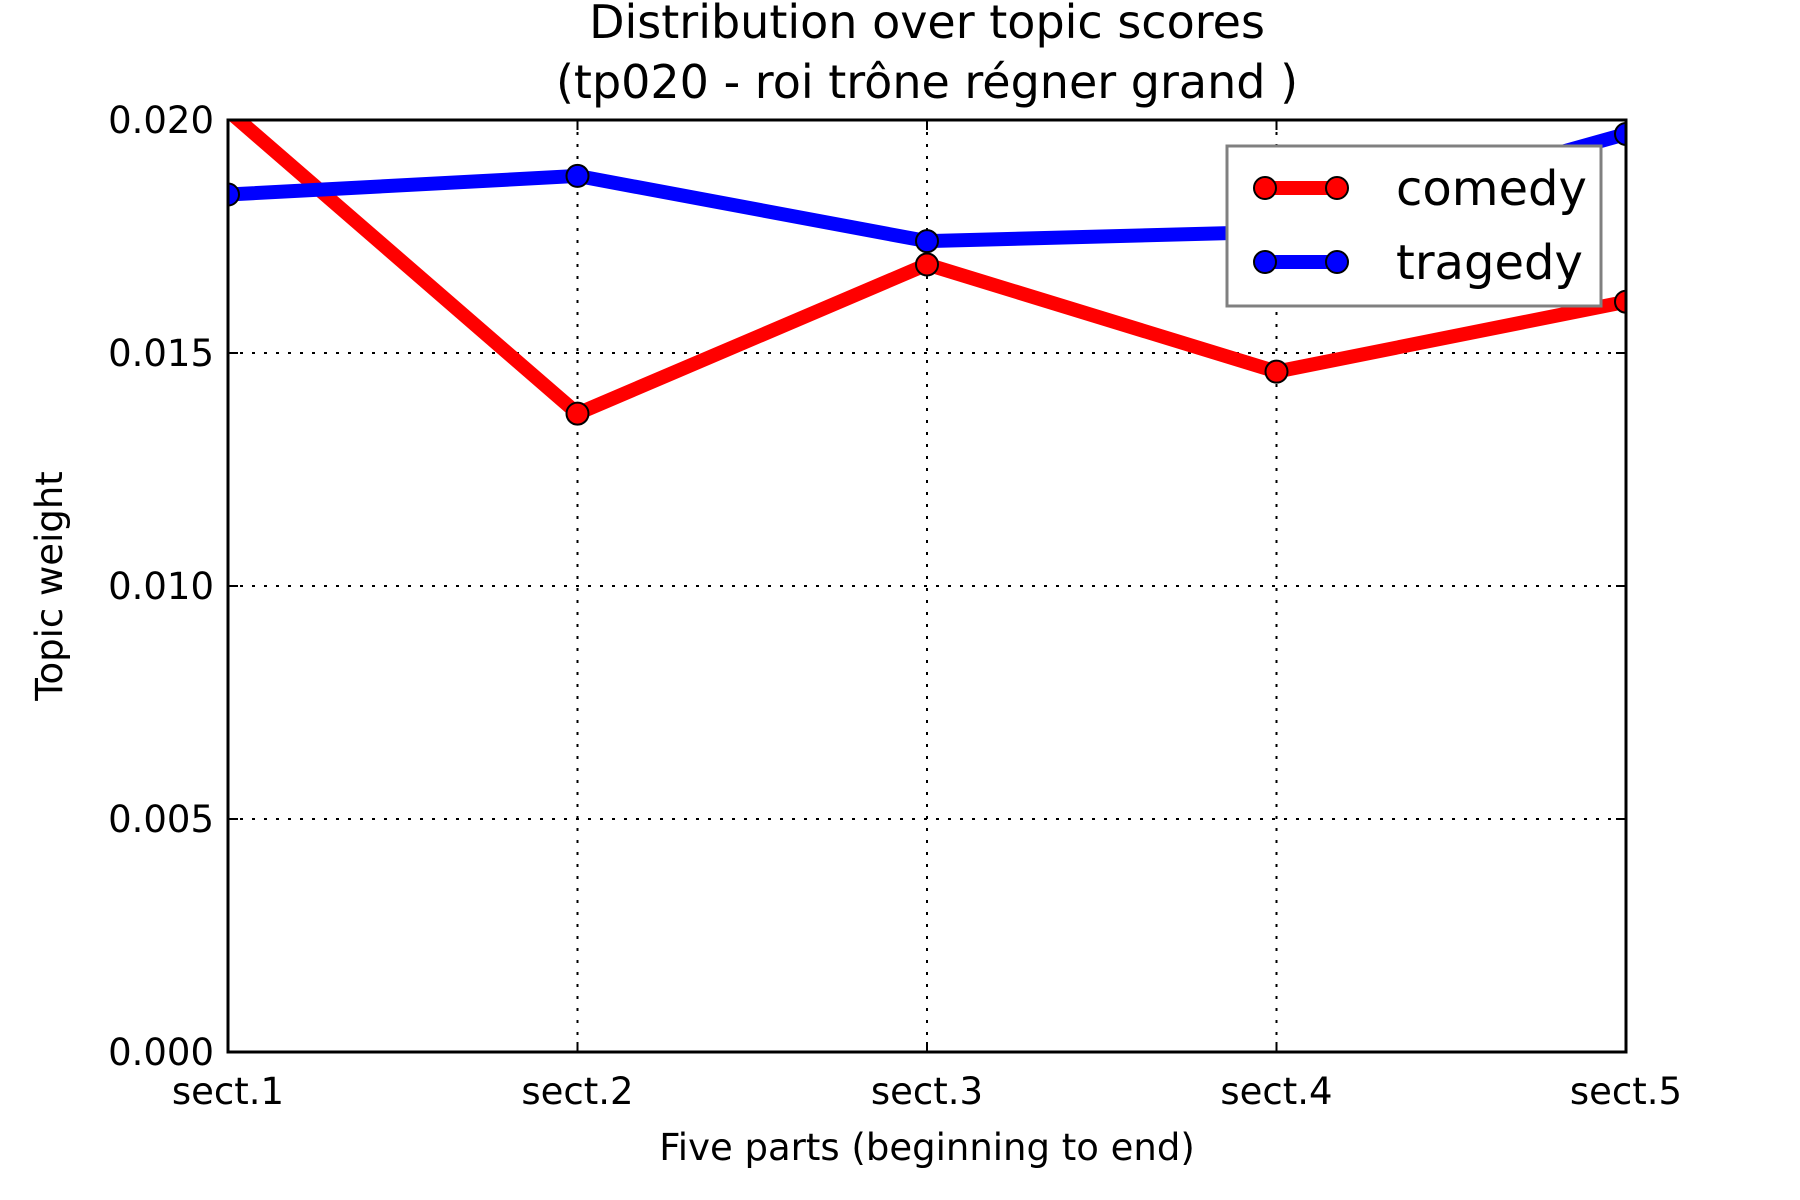 This screenshot has width=1800, height=1200. What do you see at coordinates (927, 24) in the screenshot?
I see `chart-title: Distribution over topic scores` at bounding box center [927, 24].